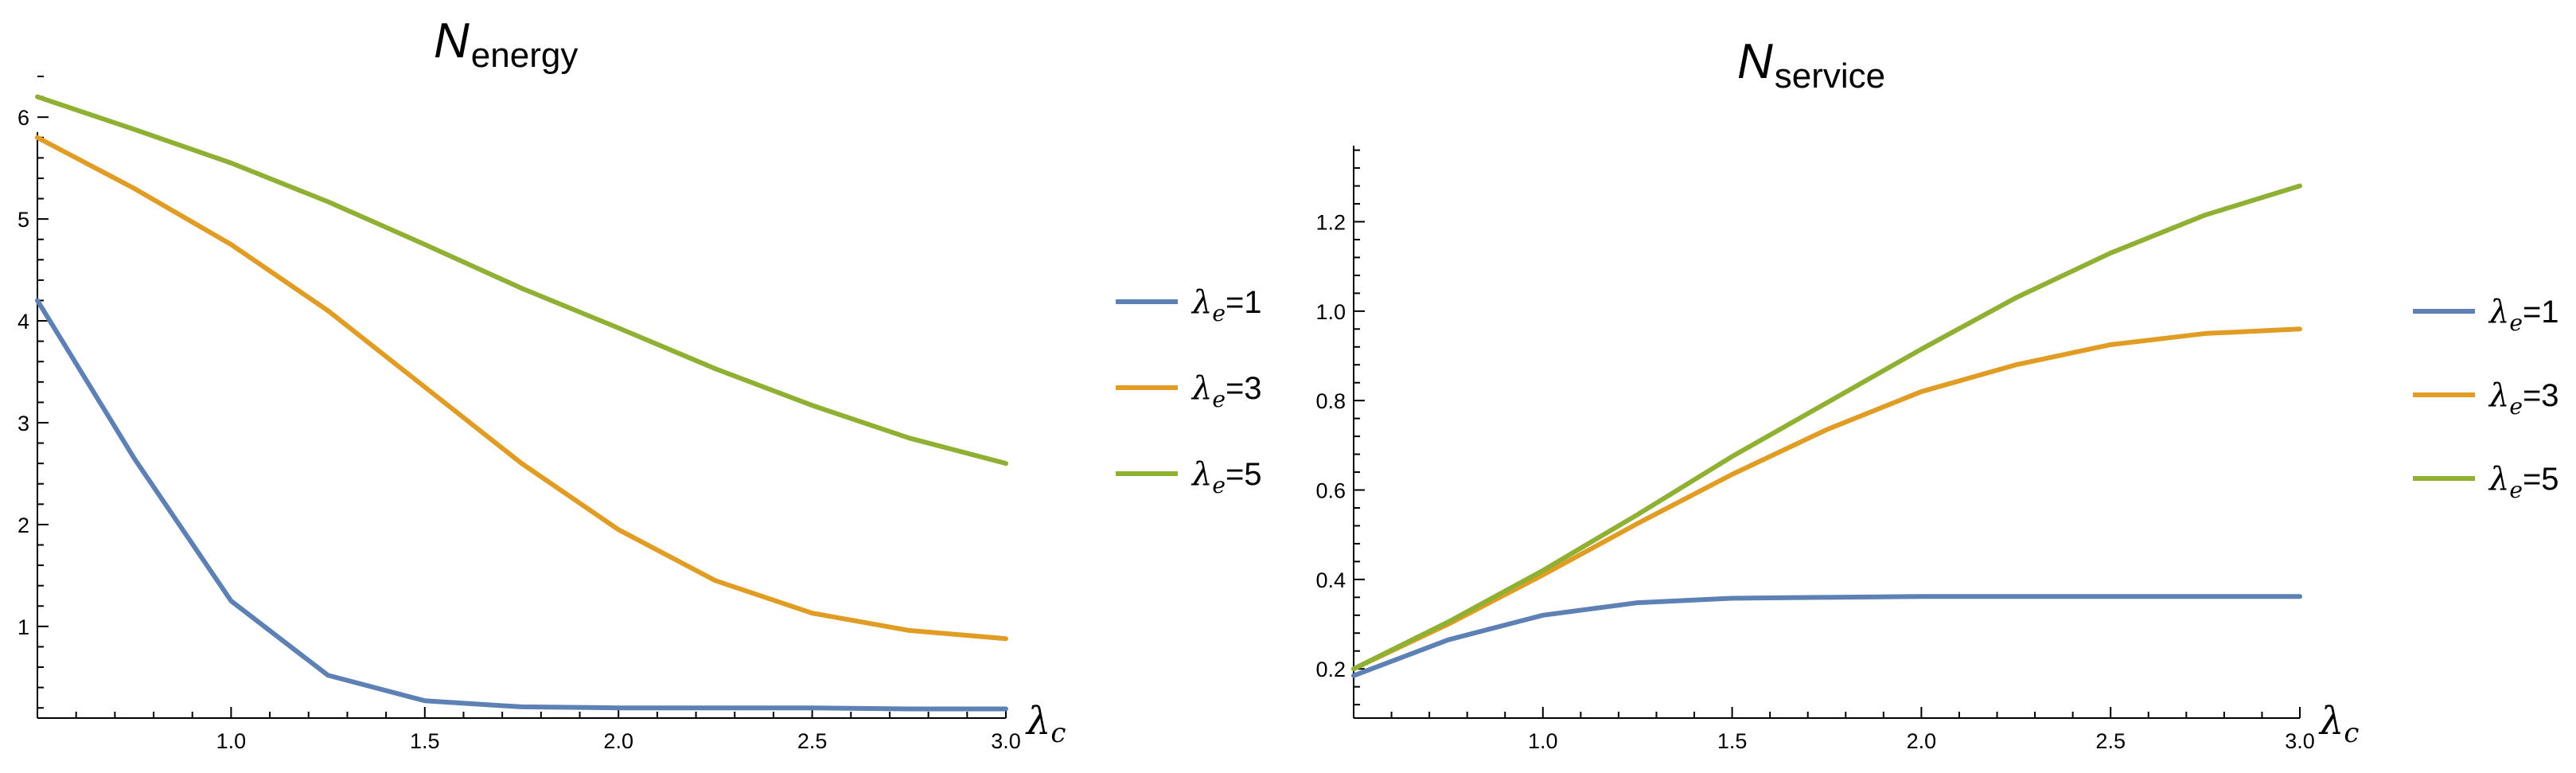 The width and height of the screenshot is (2576, 773). What do you see at coordinates (1330, 580) in the screenshot?
I see `chart-service-y-tick-label: 0.4` at bounding box center [1330, 580].